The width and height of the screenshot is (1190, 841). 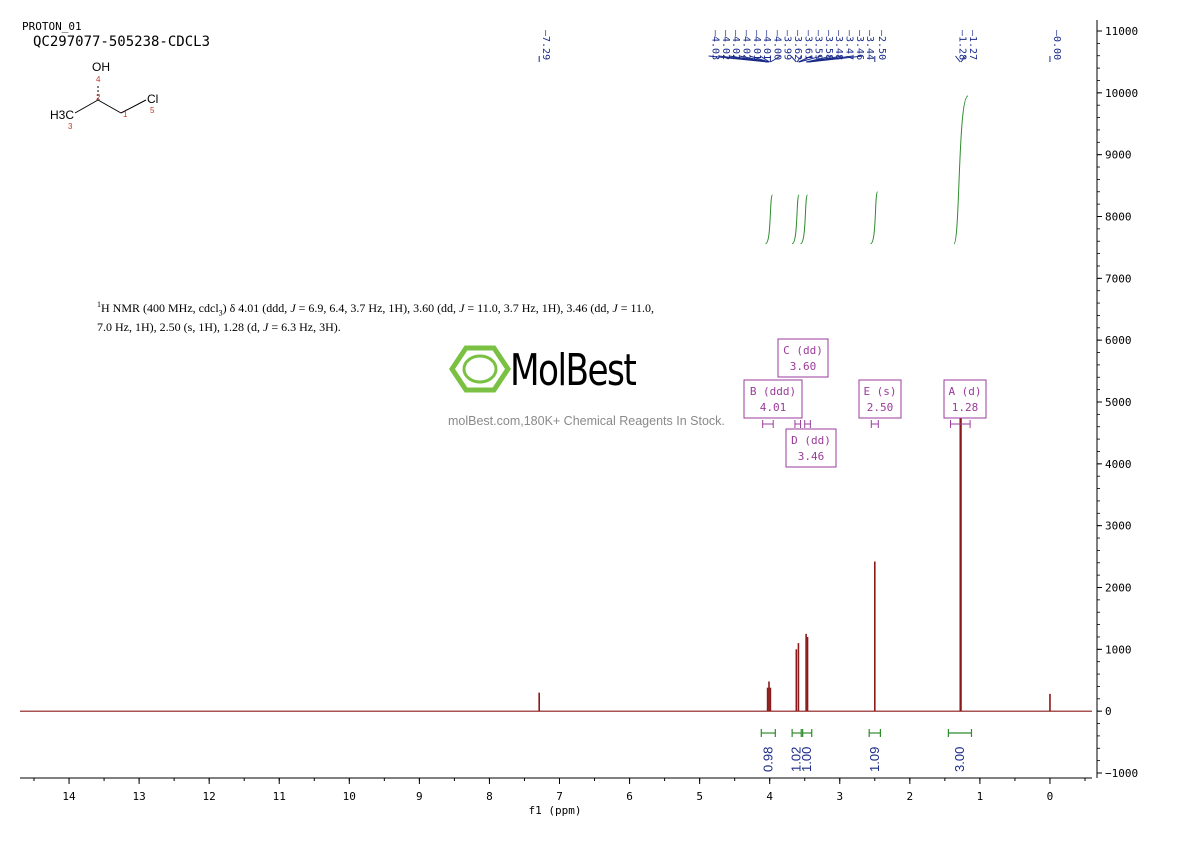 I want to click on x-tick-label: 6, so click(x=629, y=796).